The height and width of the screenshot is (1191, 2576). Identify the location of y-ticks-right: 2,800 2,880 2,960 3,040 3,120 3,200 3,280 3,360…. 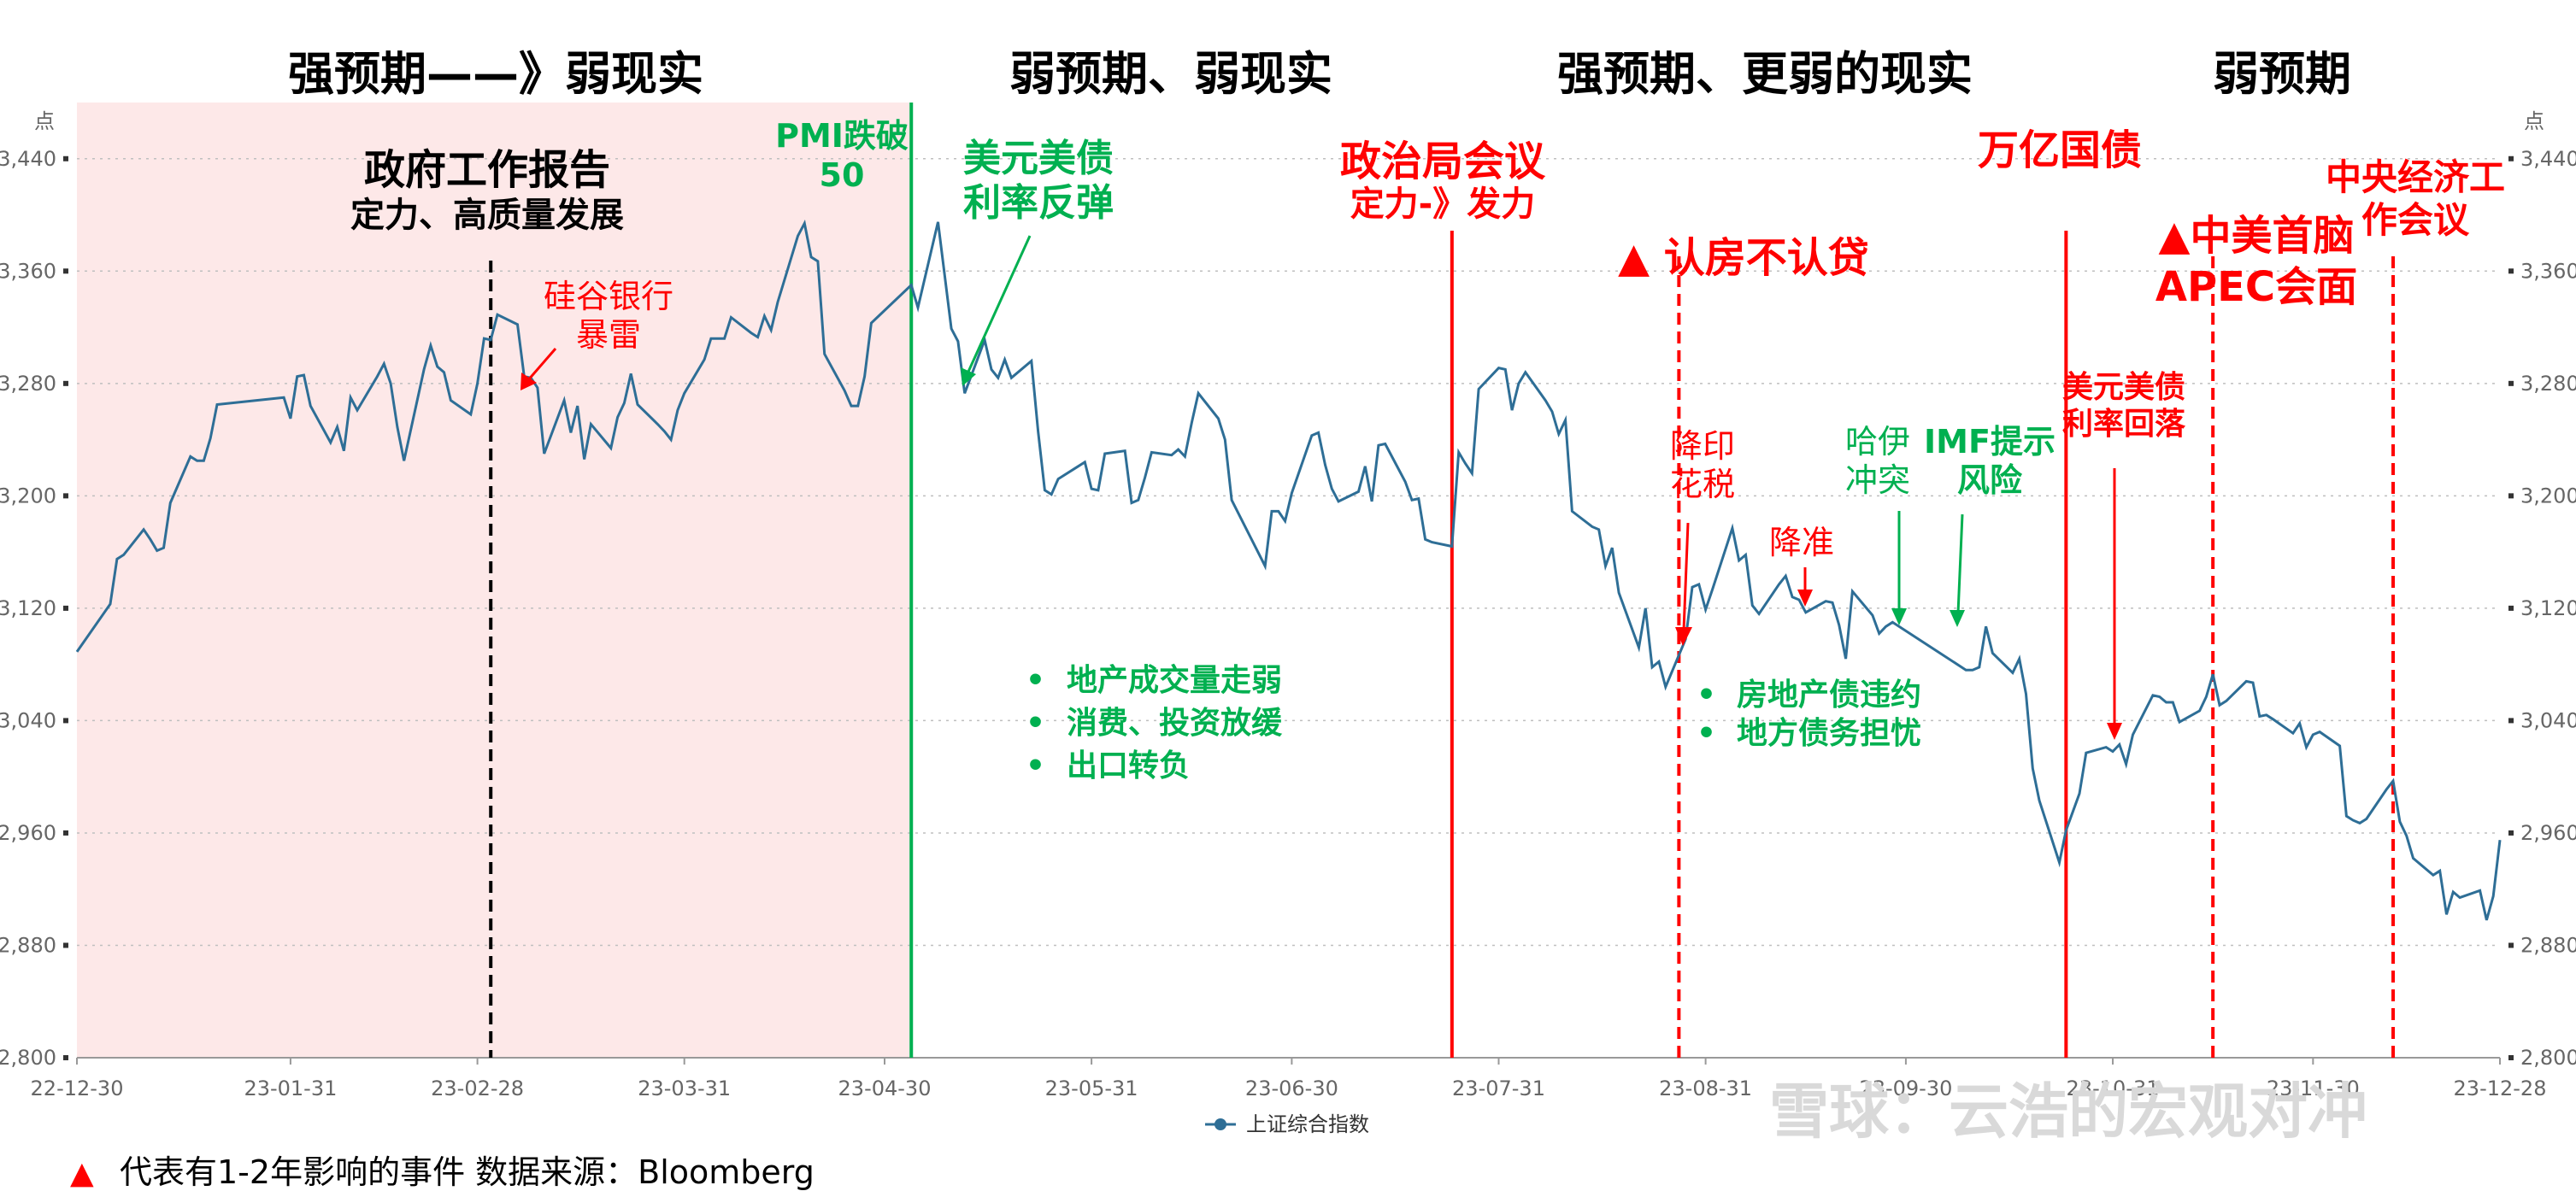
(2542, 608).